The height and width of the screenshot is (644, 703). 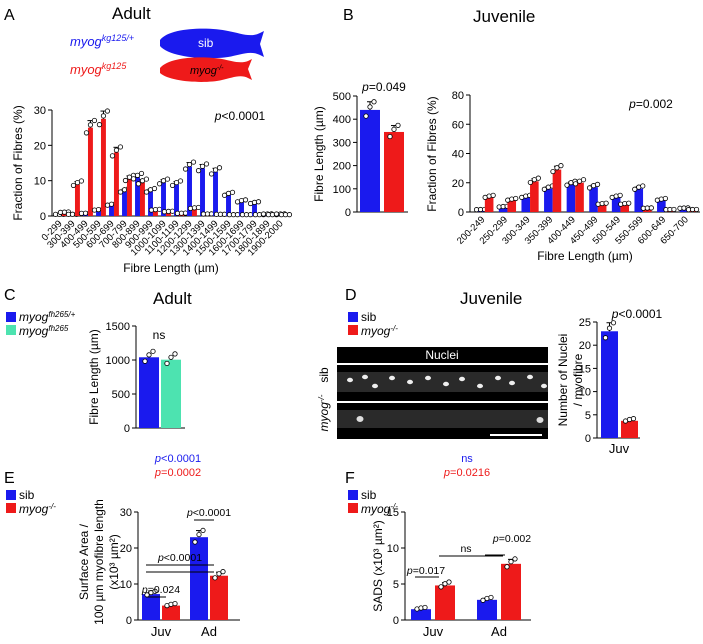 What do you see at coordinates (161, 631) in the screenshot?
I see `chart-E-xtick-label: Juv` at bounding box center [161, 631].